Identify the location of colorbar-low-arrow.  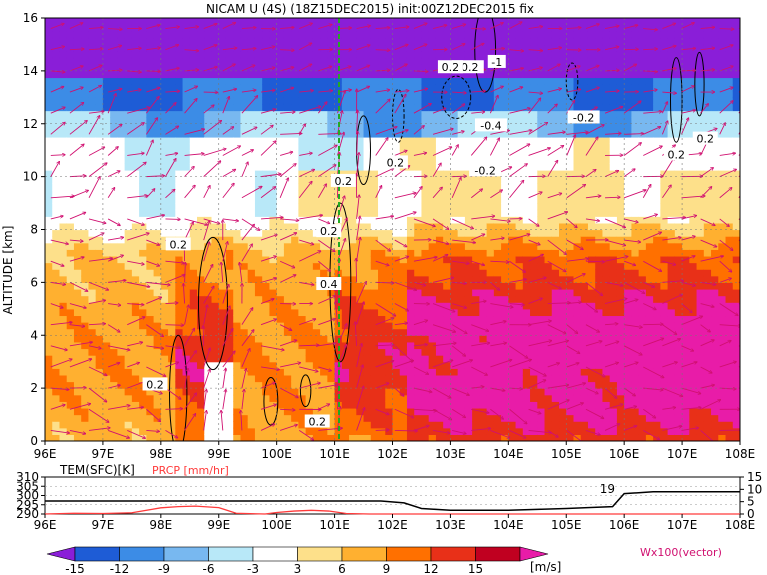
(61, 554).